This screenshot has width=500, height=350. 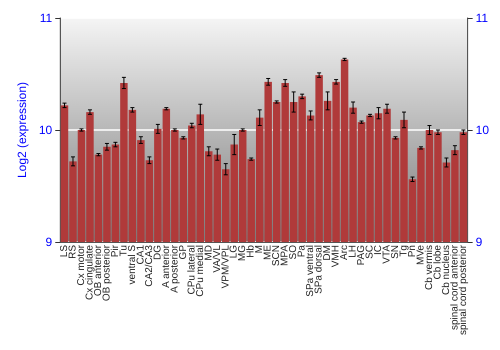 I want to click on x-tick-label: Pn, so click(x=412, y=251).